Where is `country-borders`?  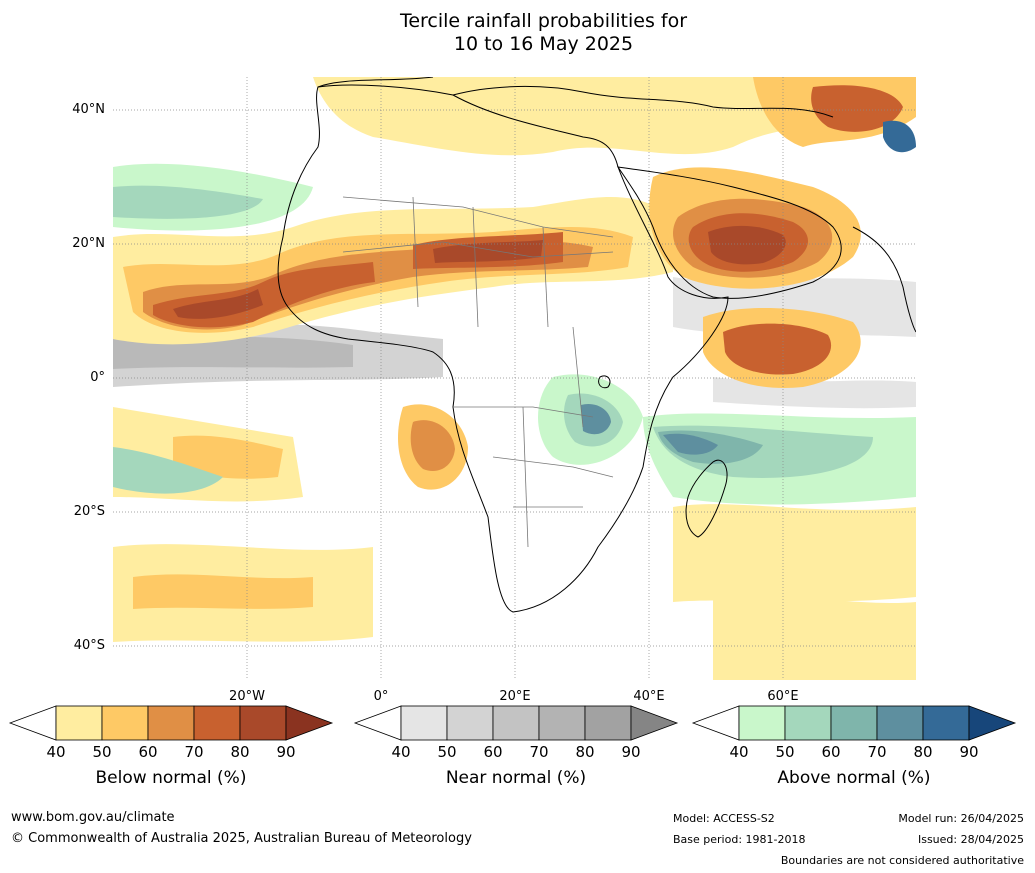 country-borders is located at coordinates (478, 372).